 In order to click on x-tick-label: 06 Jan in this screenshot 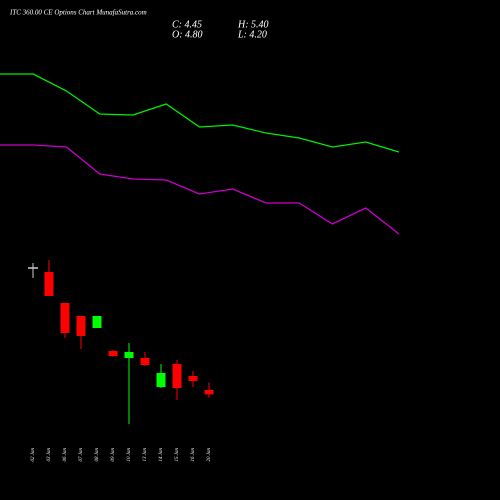, I will do `click(65, 455)`.